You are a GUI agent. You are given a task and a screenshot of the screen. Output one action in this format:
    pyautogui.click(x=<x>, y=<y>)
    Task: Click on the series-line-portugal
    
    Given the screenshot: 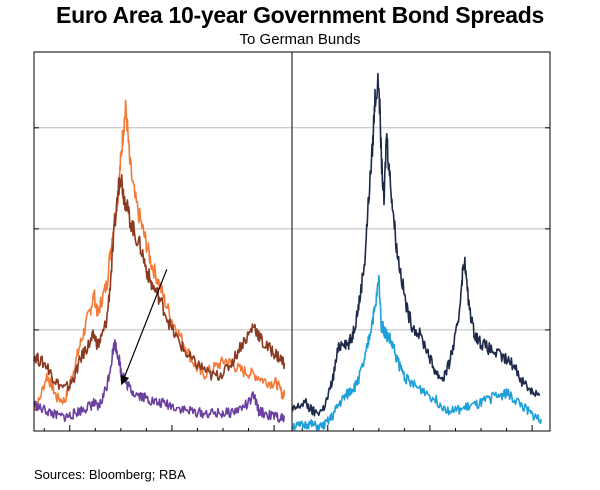 What is the action you would take?
    pyautogui.click(x=416, y=352)
    